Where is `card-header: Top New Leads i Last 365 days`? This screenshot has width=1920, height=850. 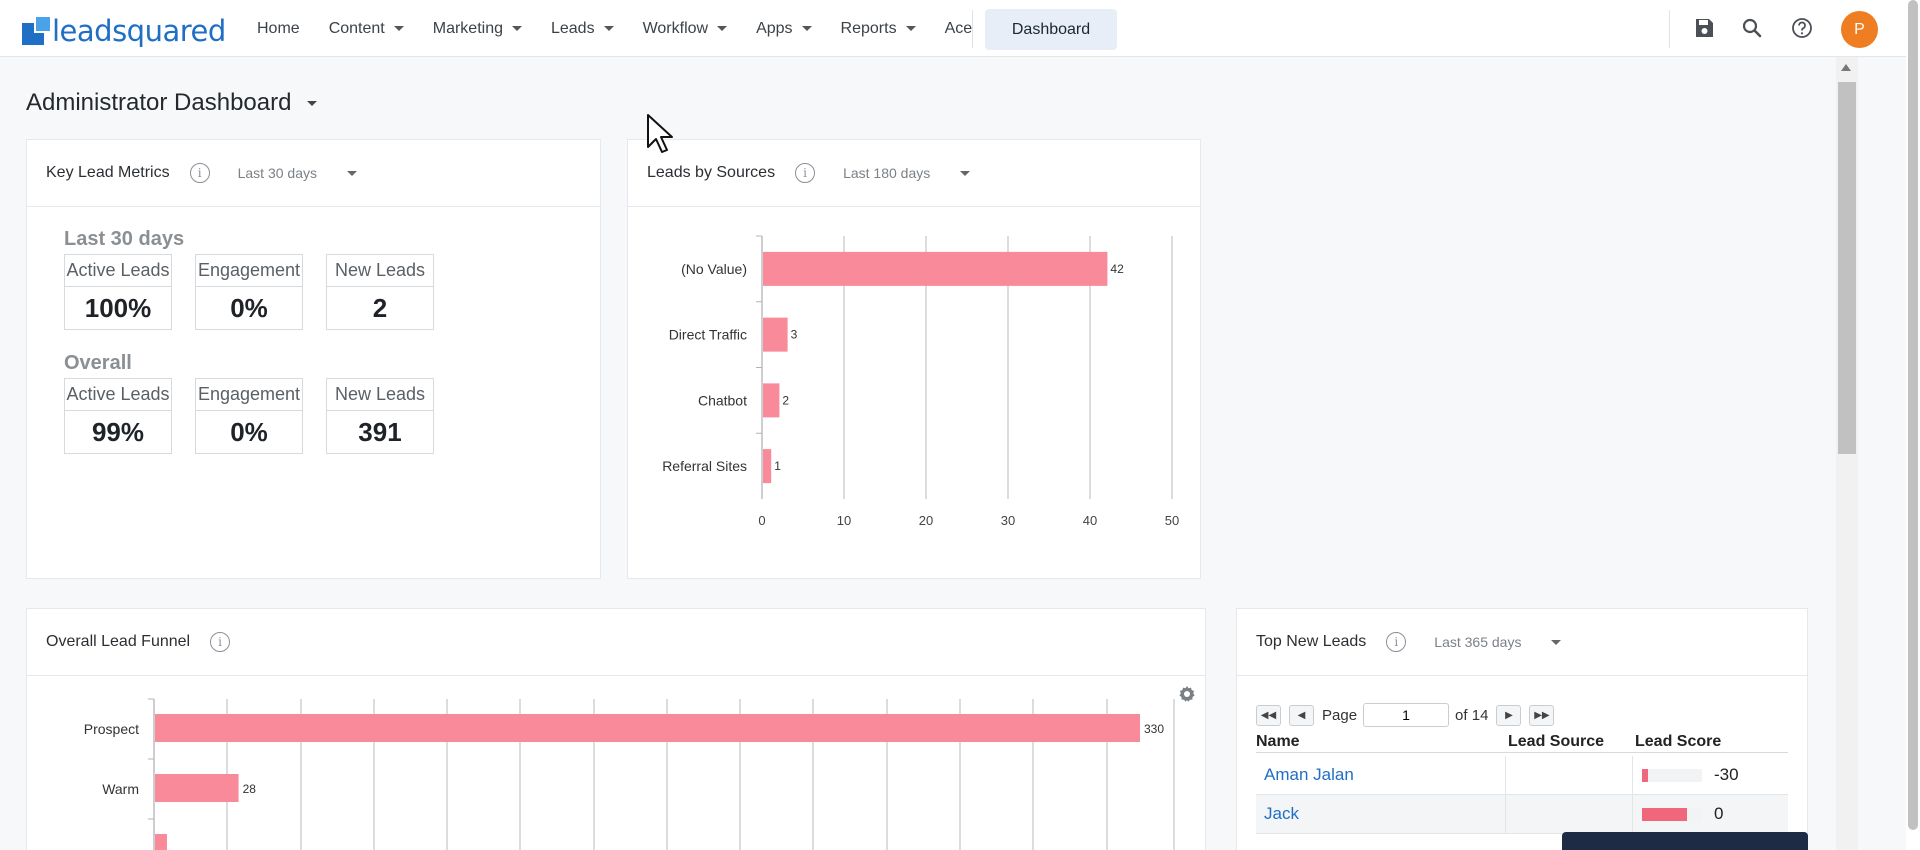
card-header: Top New Leads i Last 365 days is located at coordinates (1522, 642).